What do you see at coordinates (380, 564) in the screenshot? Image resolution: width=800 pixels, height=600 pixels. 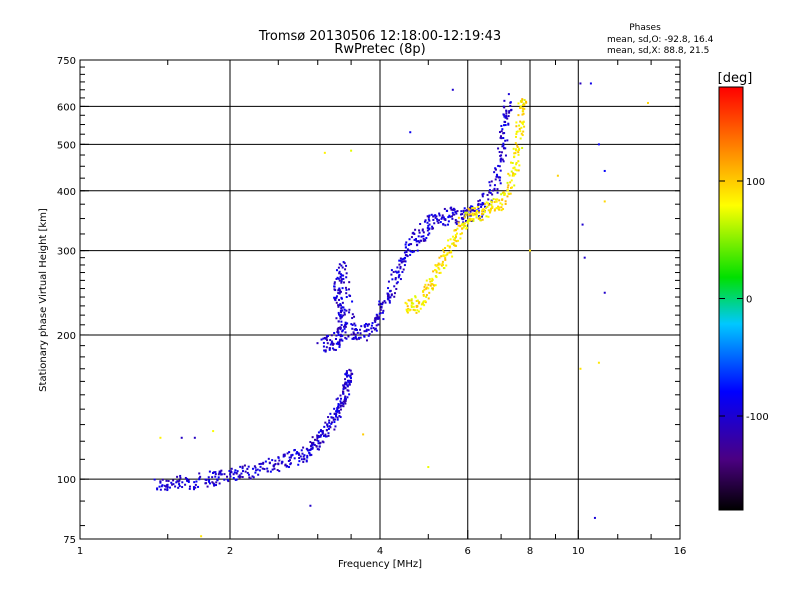 I see `x-axis-label: Frequency [MHz]` at bounding box center [380, 564].